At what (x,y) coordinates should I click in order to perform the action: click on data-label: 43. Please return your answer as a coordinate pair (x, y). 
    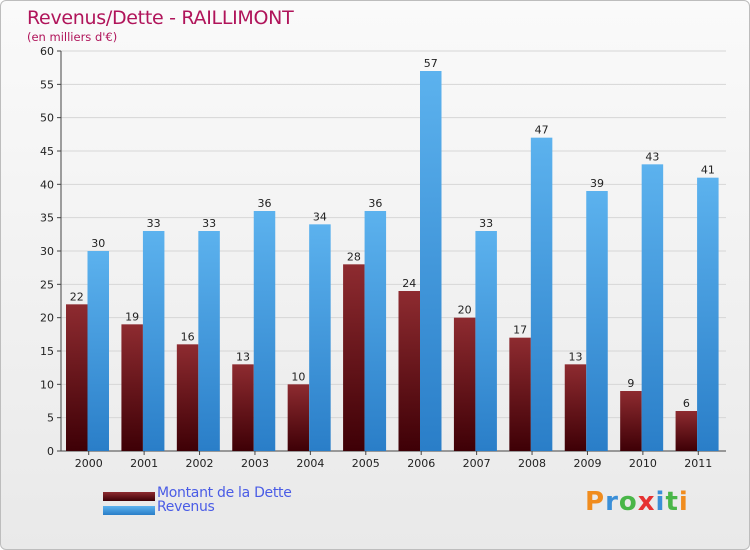
    Looking at the image, I should click on (652, 156).